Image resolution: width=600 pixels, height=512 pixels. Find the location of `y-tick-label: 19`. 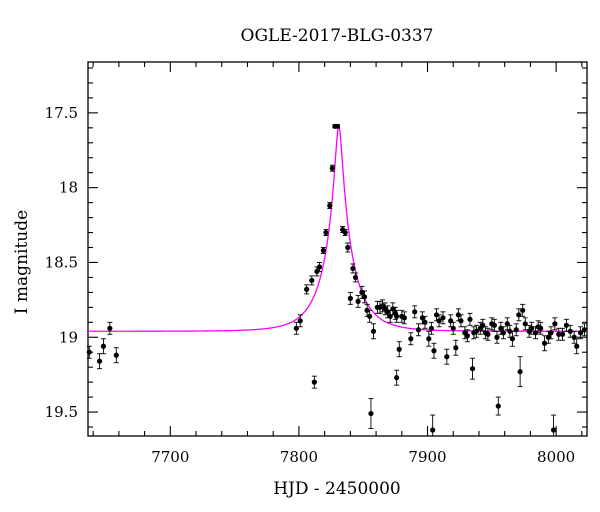

y-tick-label: 19 is located at coordinates (68, 337).